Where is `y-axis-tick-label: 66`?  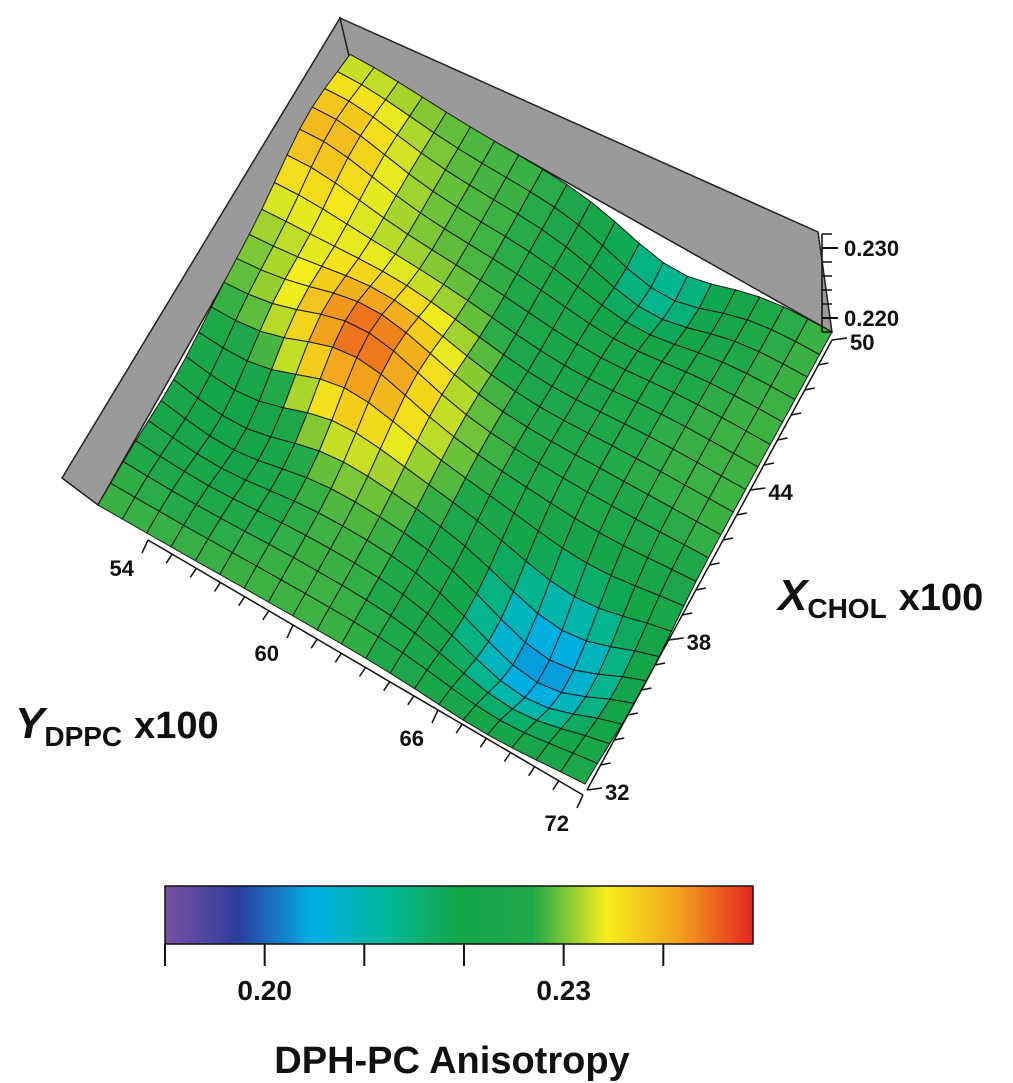
y-axis-tick-label: 66 is located at coordinates (412, 738).